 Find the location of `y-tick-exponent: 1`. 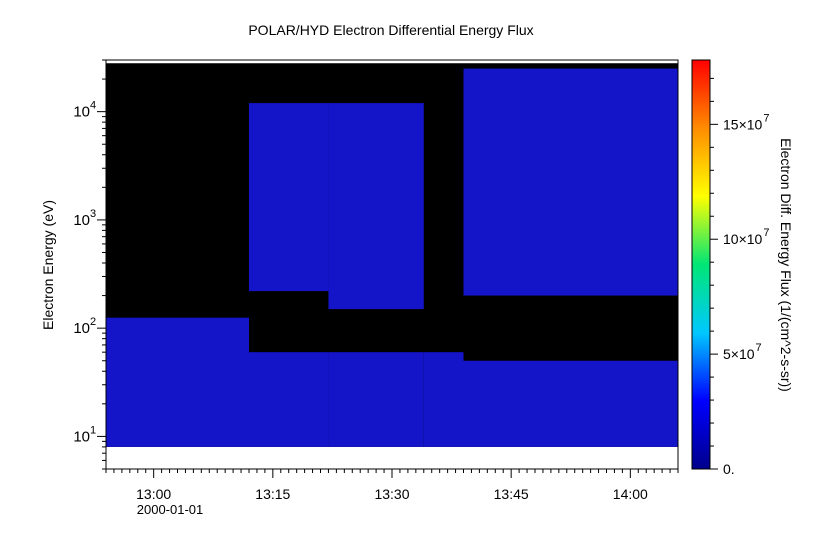

y-tick-exponent: 1 is located at coordinates (93, 430).